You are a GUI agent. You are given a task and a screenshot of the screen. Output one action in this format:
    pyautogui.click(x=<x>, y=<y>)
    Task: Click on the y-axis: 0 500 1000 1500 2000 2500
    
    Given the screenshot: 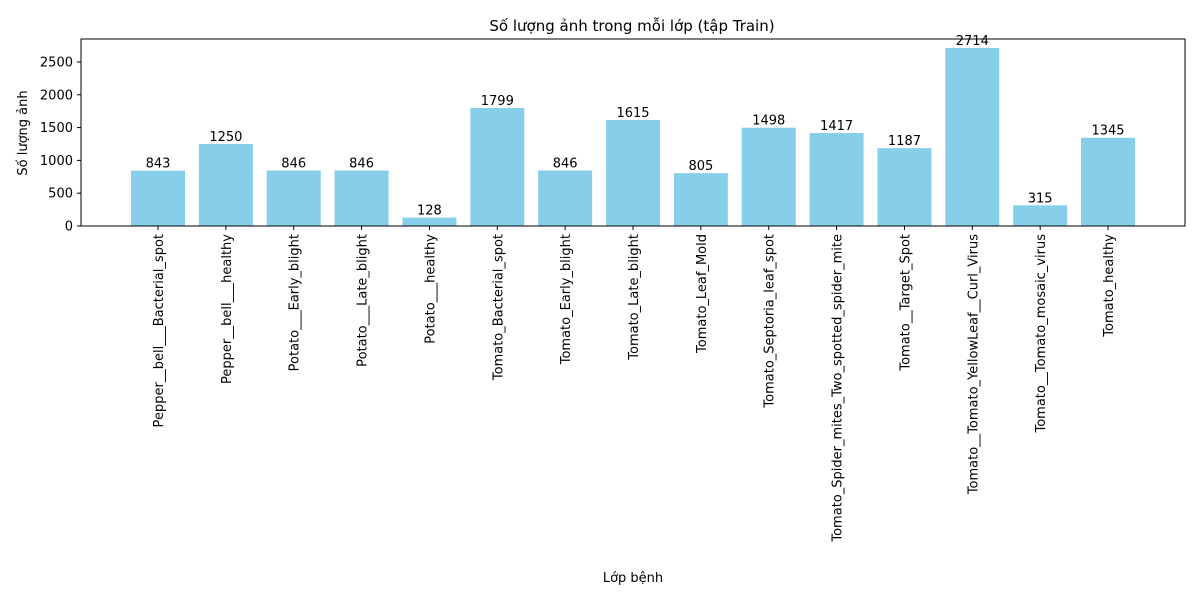 What is the action you would take?
    pyautogui.click(x=60, y=145)
    